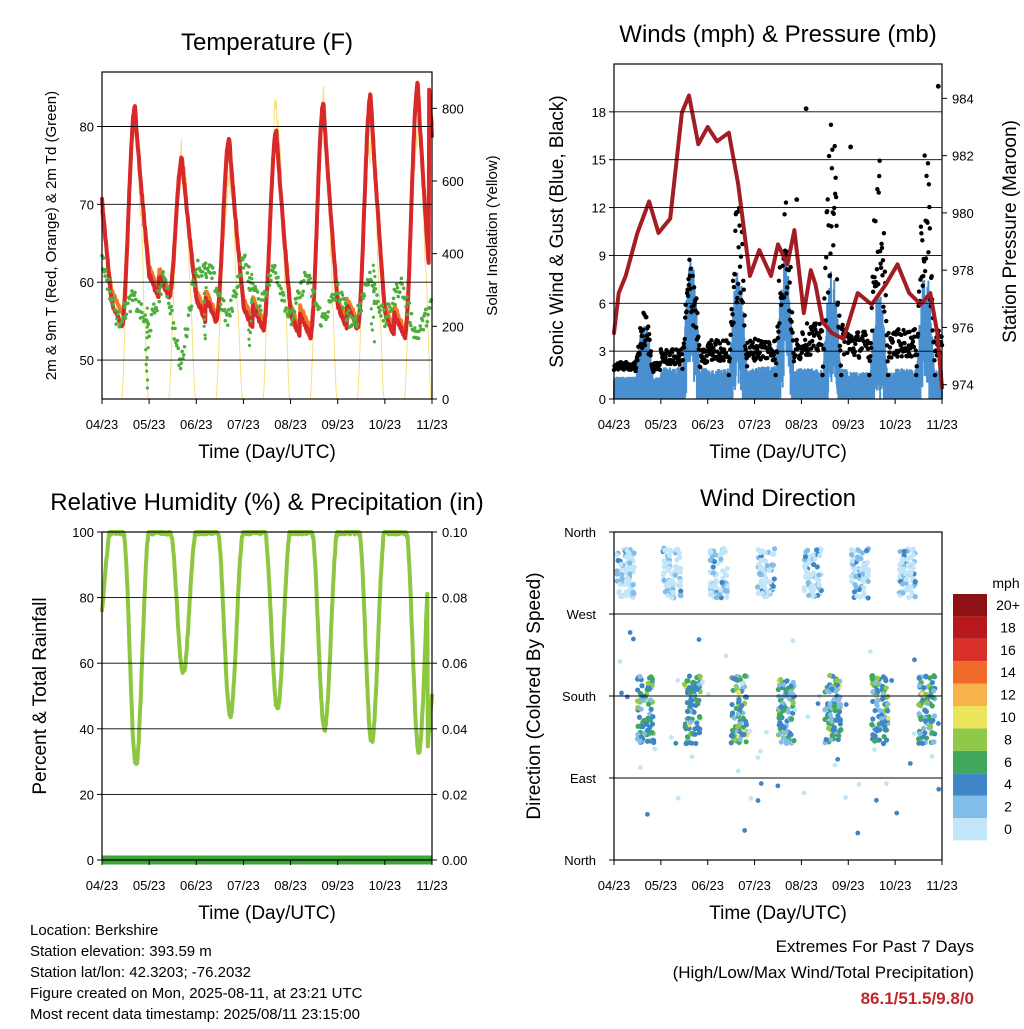 Image resolution: width=1024 pixels, height=1029 pixels. I want to click on y-tick-label: North, so click(580, 860).